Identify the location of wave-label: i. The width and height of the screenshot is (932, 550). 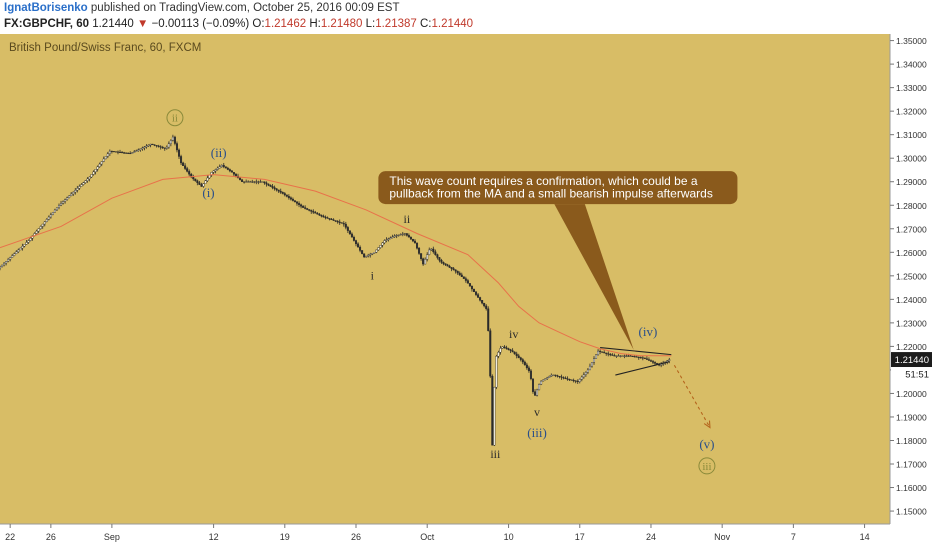
(373, 275).